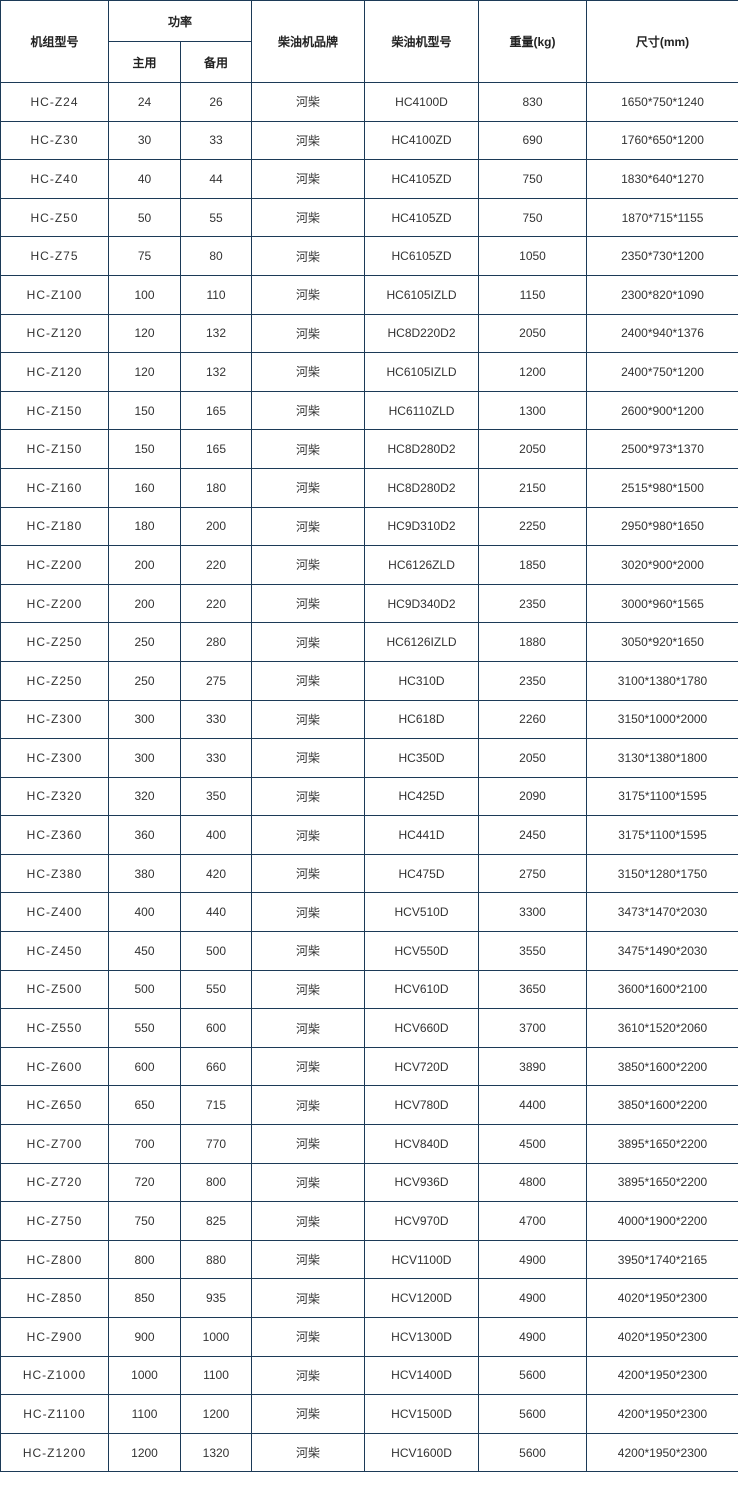  Describe the element at coordinates (662, 256) in the screenshot. I see `cell-size: 2350*730*1200` at that location.